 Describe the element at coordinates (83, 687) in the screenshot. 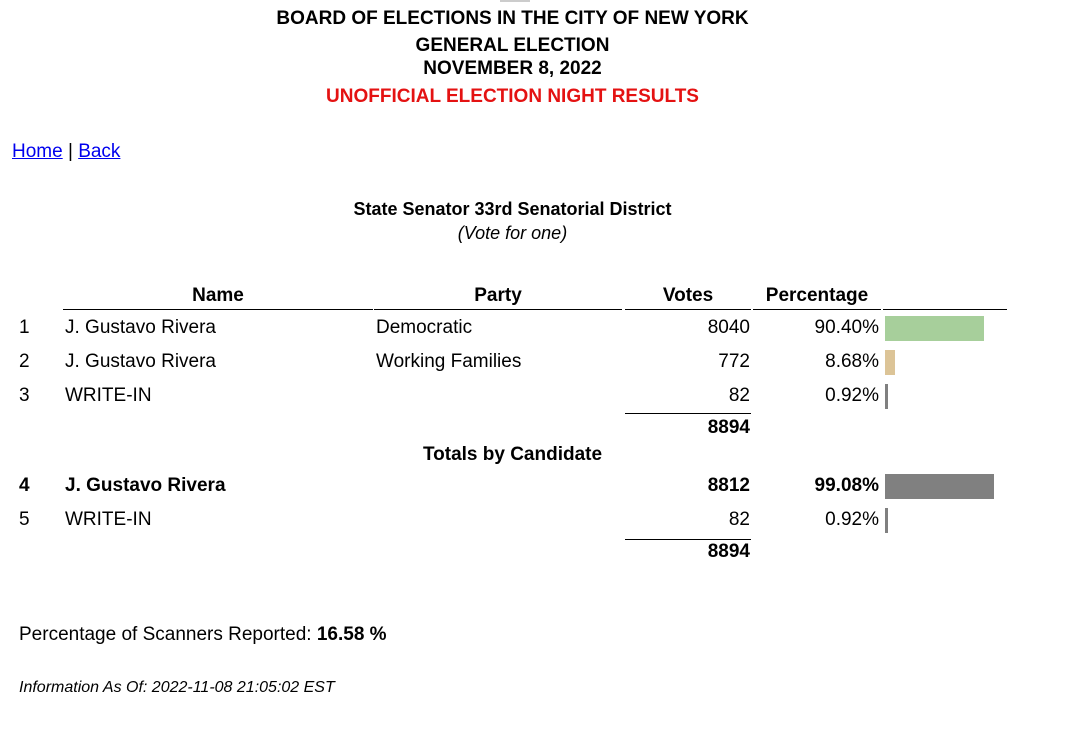

I see `info-label: Information As Of:` at that location.